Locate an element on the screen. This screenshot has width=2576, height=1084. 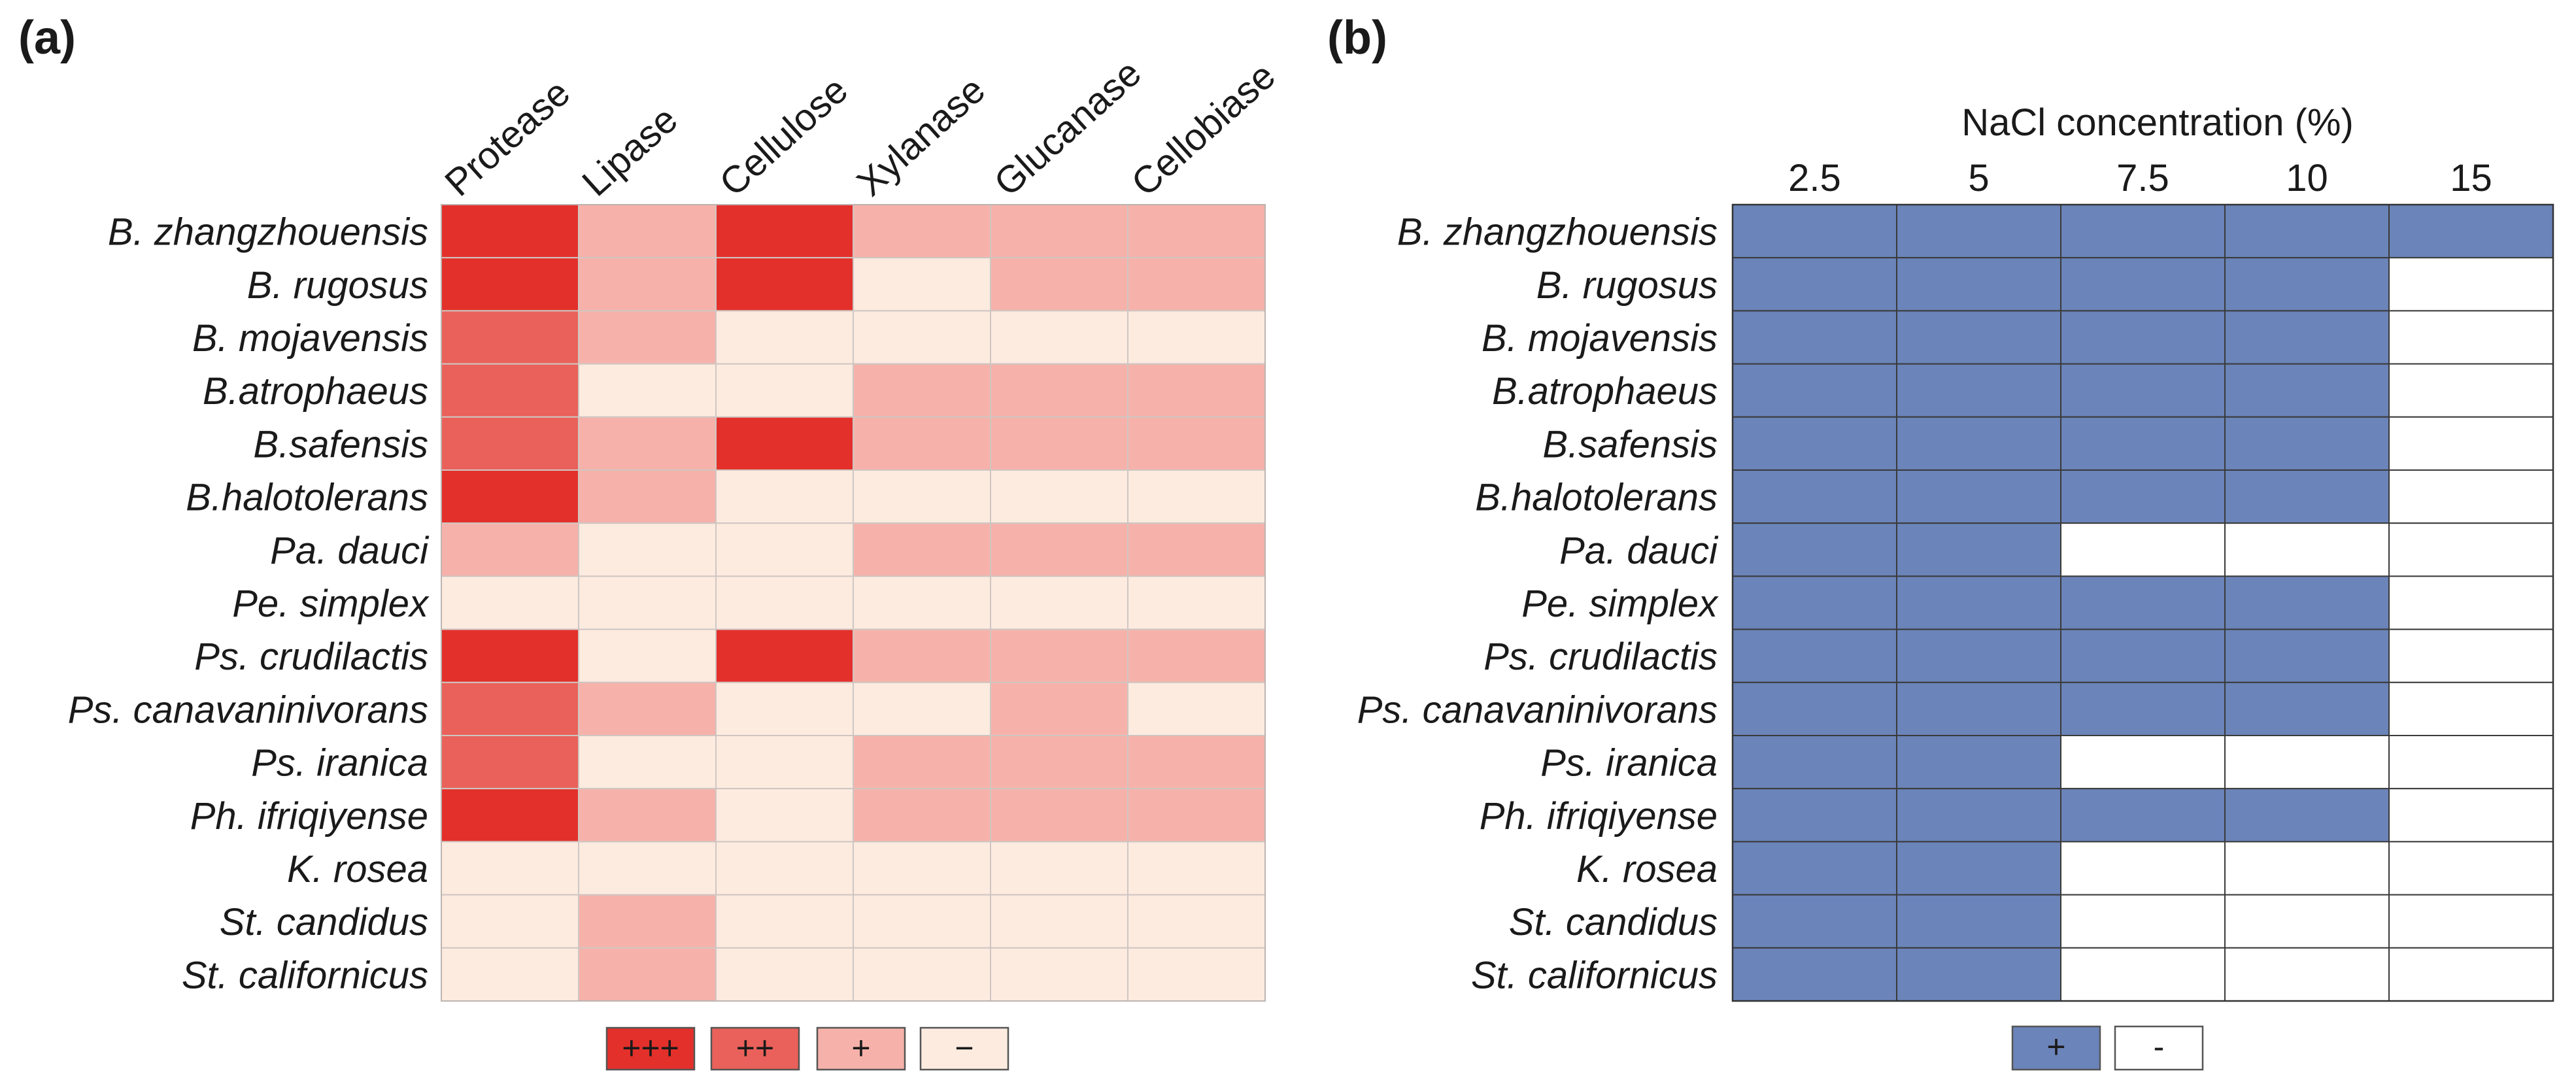
heatmap-a-column-label: Protease is located at coordinates (507, 138).